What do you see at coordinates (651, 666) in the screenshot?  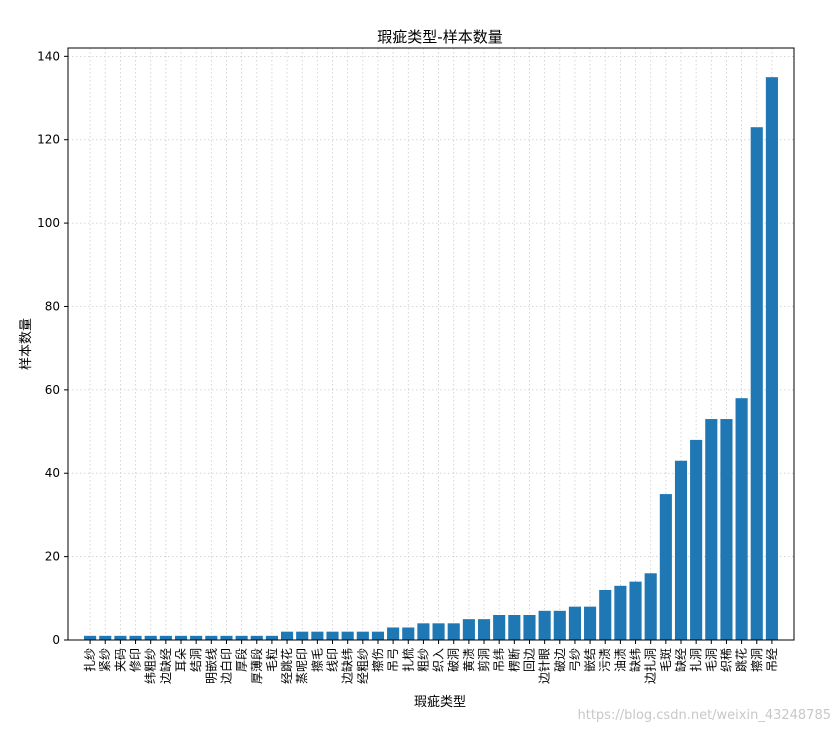 I see `x-tick-label: 边扎洞` at bounding box center [651, 666].